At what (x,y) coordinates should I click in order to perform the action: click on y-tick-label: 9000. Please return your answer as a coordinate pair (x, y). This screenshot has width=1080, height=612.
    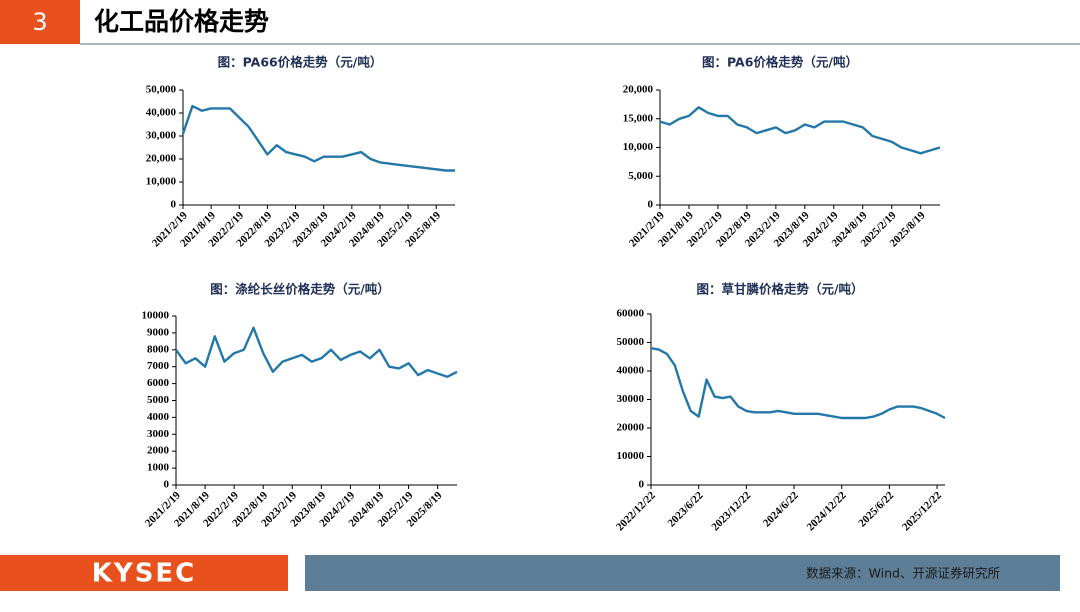
    Looking at the image, I should click on (158, 332).